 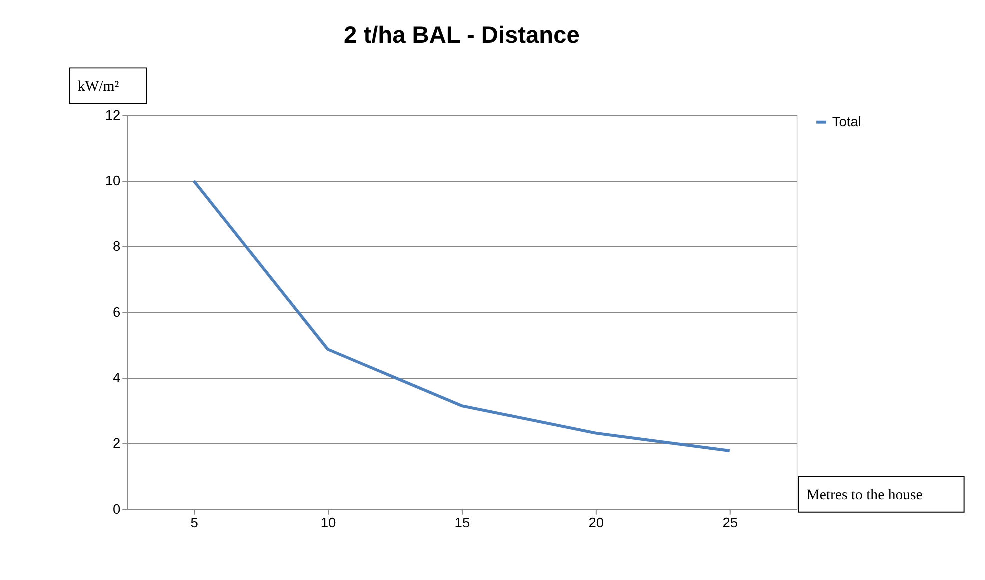 What do you see at coordinates (462, 36) in the screenshot?
I see `chart-title: 2 t/ha BAL - Distance` at bounding box center [462, 36].